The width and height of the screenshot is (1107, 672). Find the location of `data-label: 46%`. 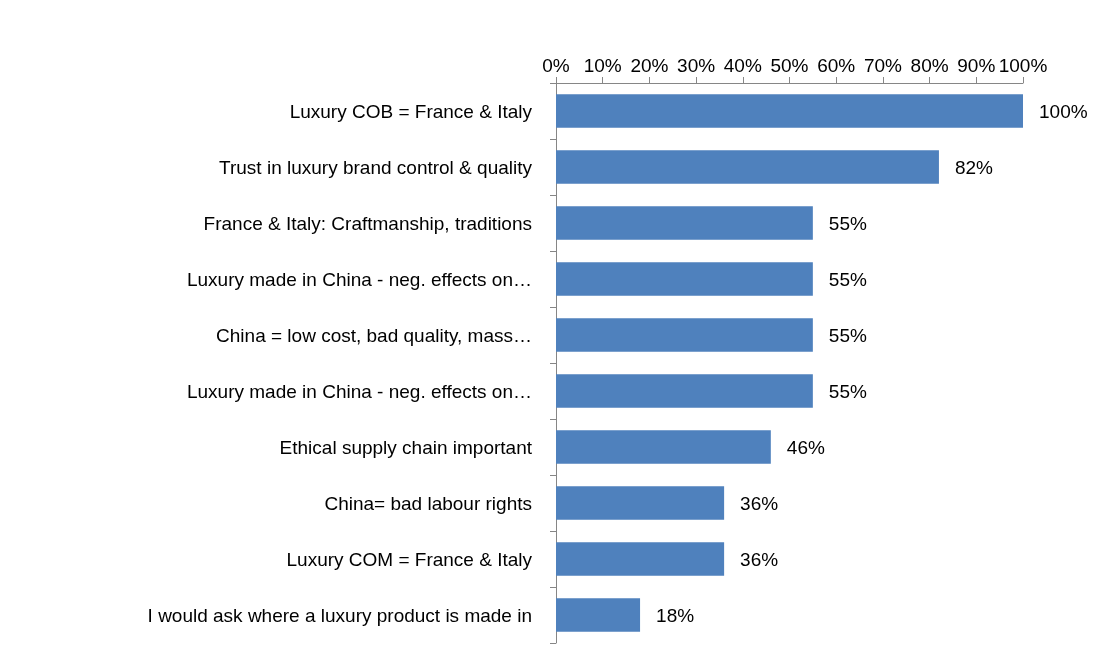

data-label: 46% is located at coordinates (805, 447).